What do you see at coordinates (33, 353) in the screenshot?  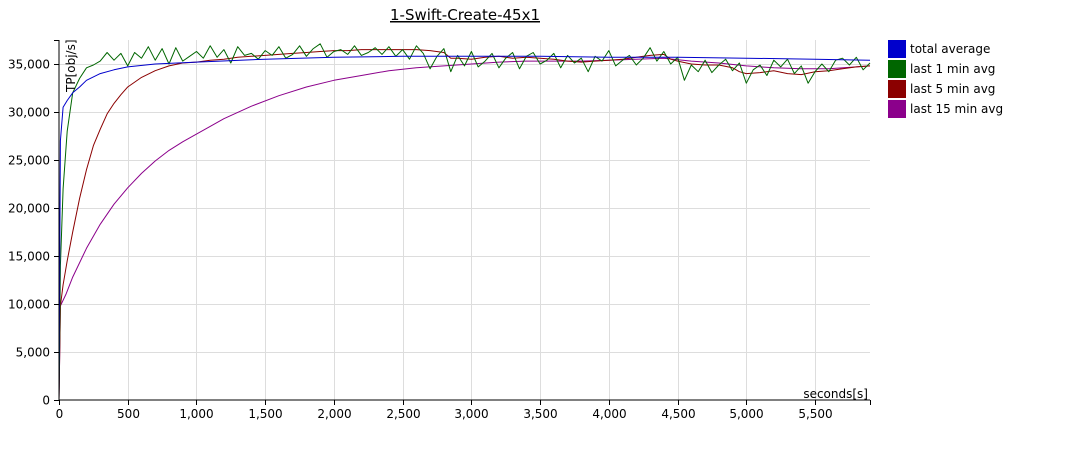 I see `y-tick-label: 5,000` at bounding box center [33, 353].